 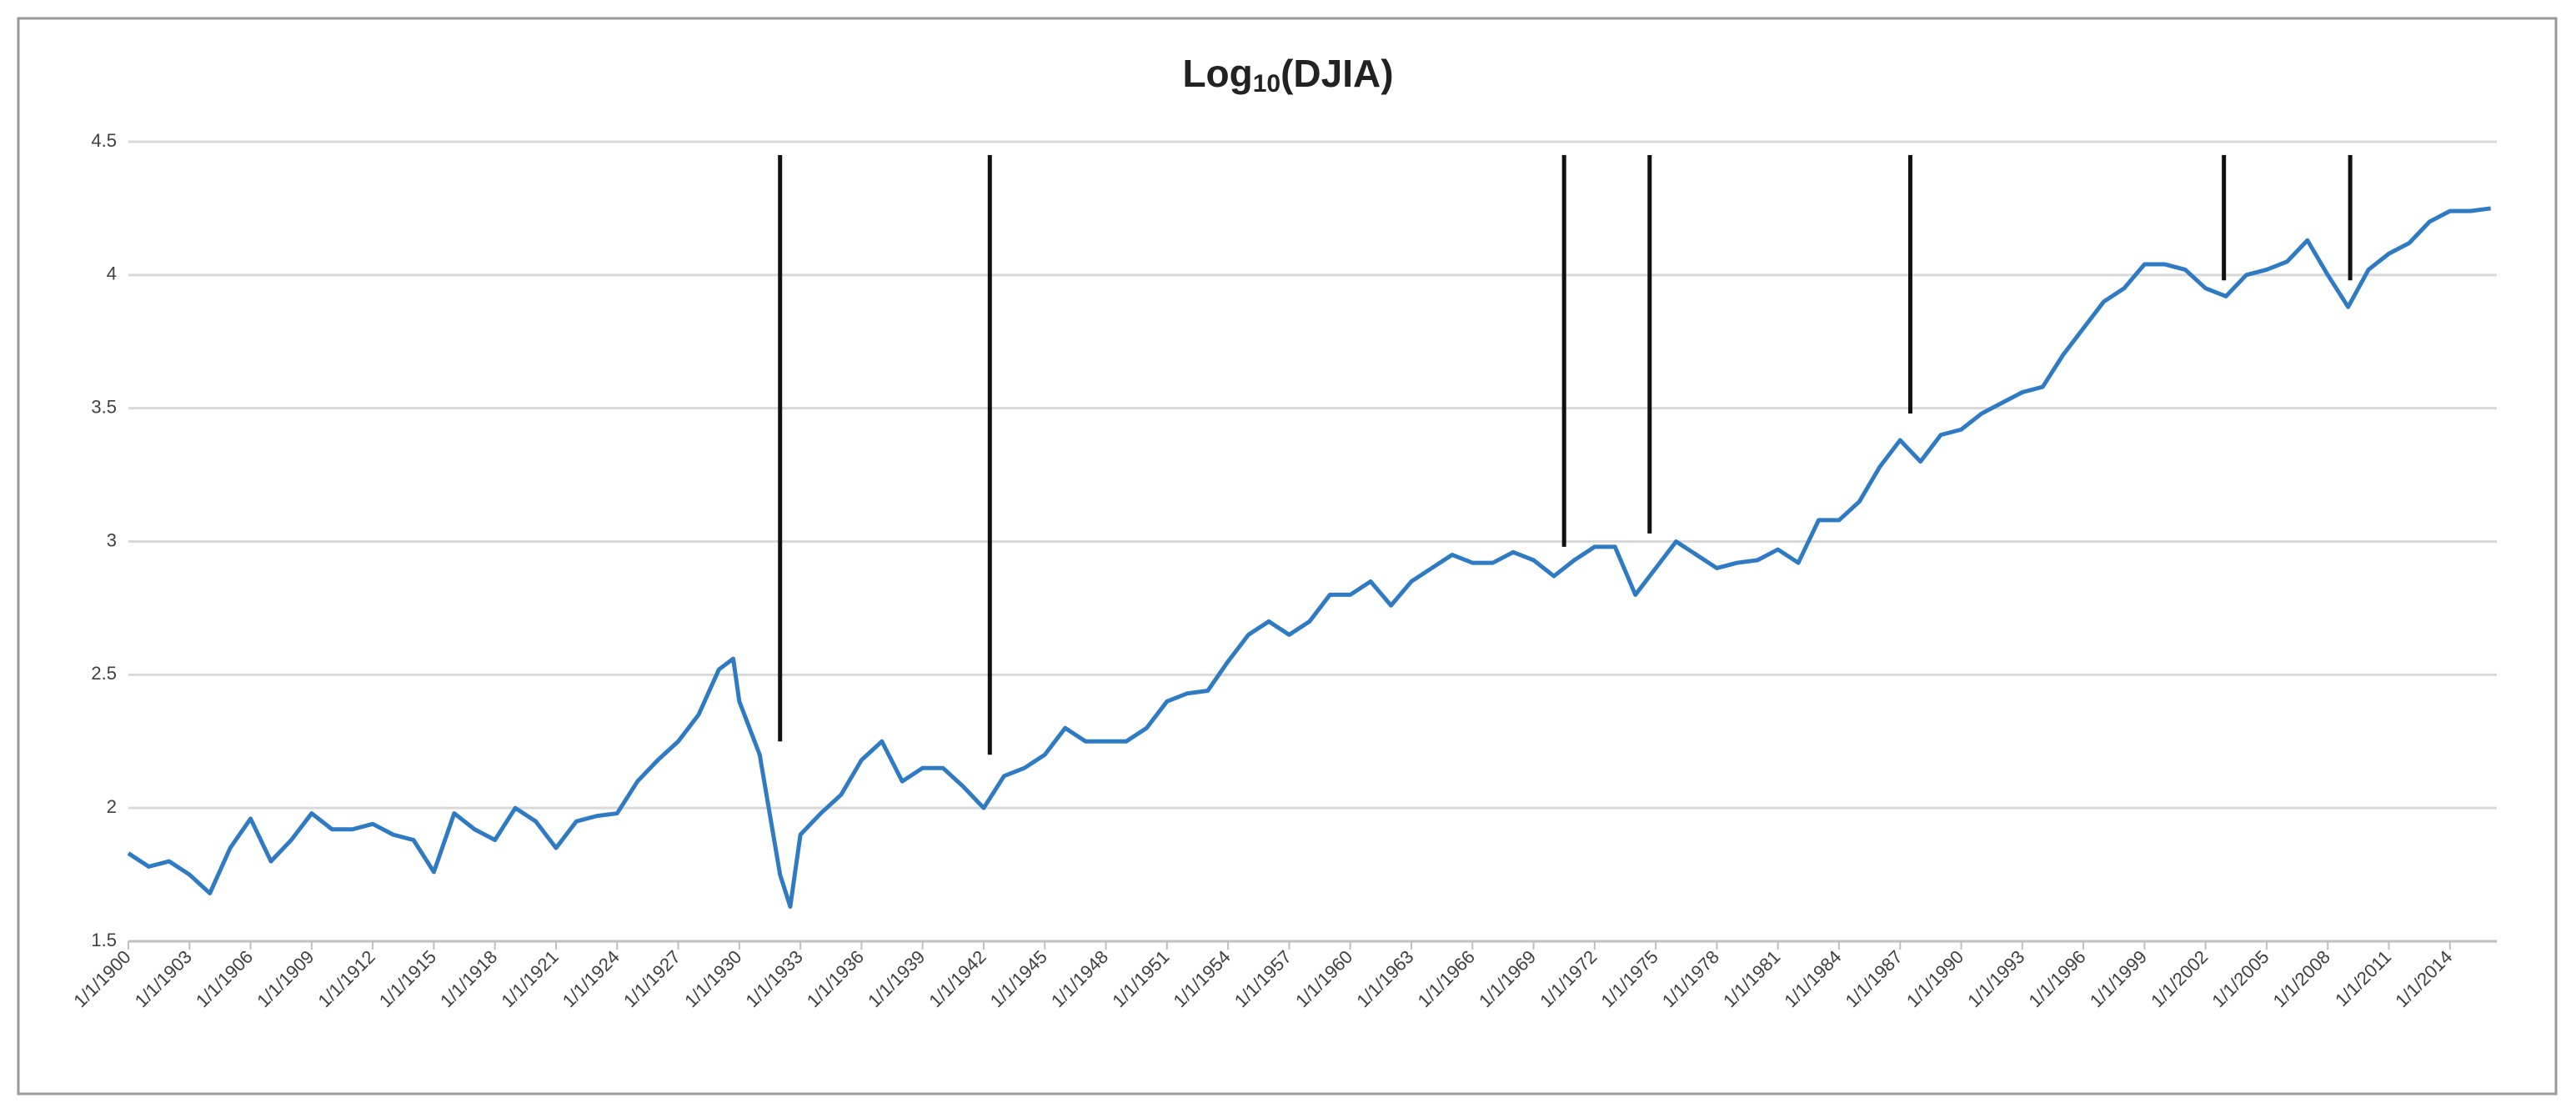 What do you see at coordinates (112, 539) in the screenshot?
I see `y-tick-label: 3` at bounding box center [112, 539].